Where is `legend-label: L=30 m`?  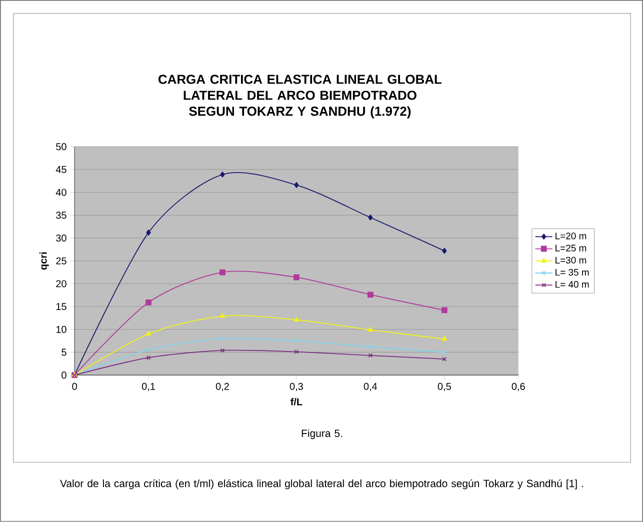
legend-label: L=30 m is located at coordinates (571, 260).